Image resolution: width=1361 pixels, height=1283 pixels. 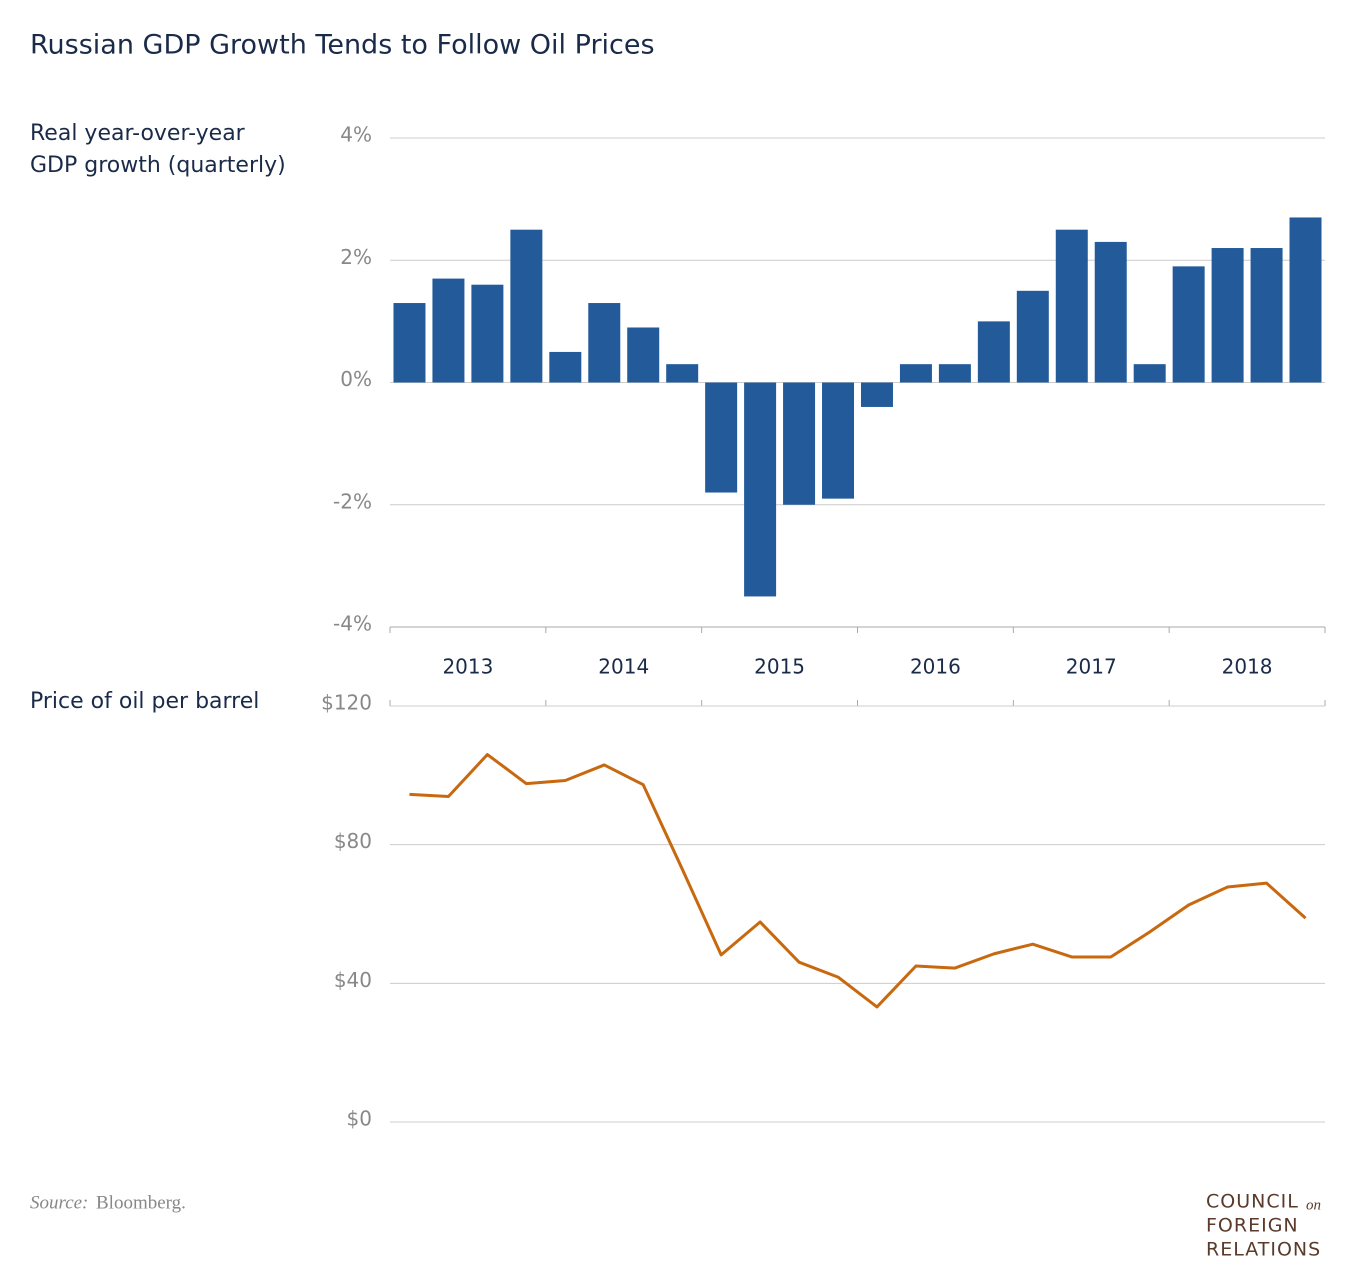 What do you see at coordinates (779, 667) in the screenshot?
I see `x-tick-label: 2015` at bounding box center [779, 667].